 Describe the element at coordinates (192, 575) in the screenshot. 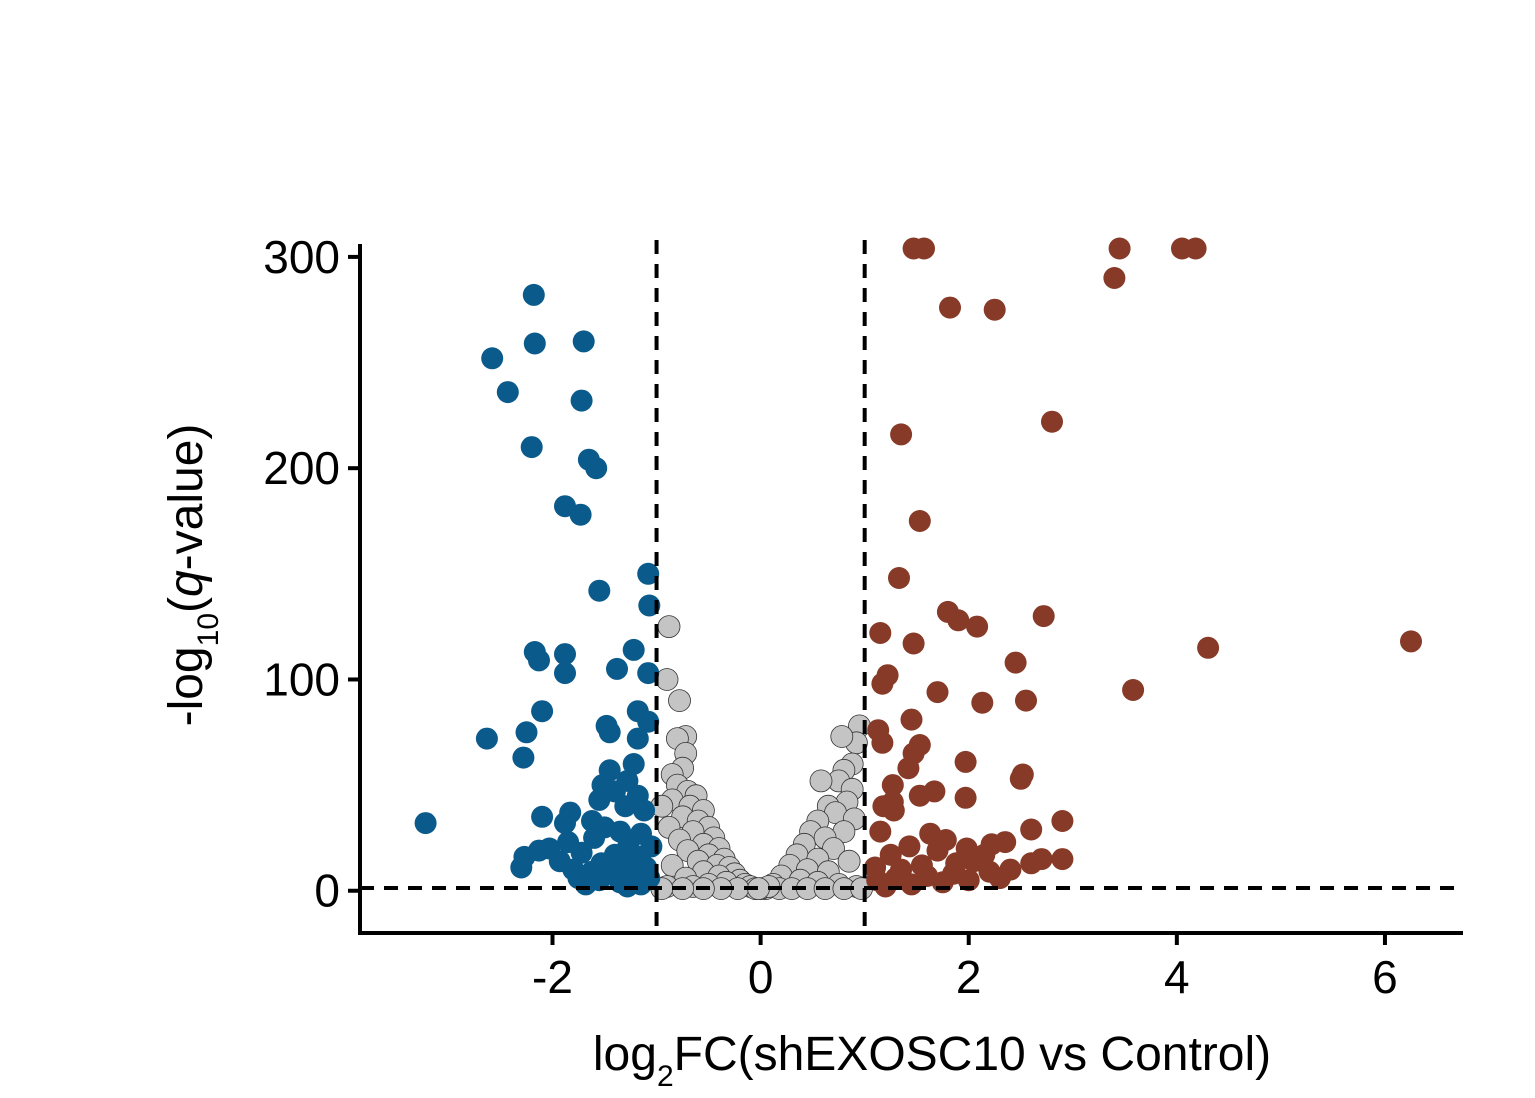

I see `y-axis-title: -log10(q-value)` at that location.